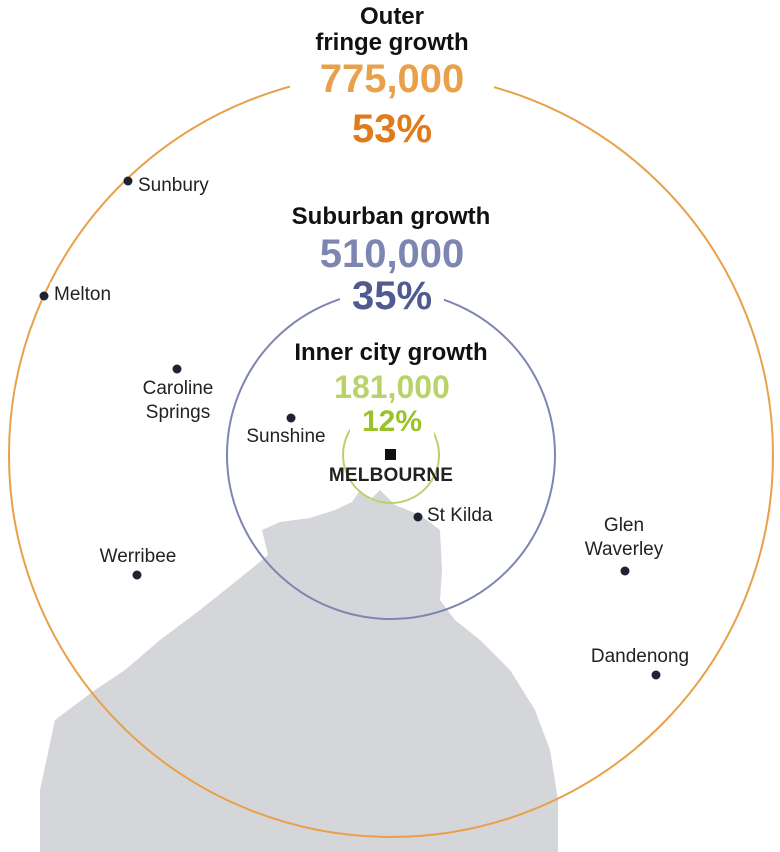  Describe the element at coordinates (418, 517) in the screenshot. I see `dot-st-kilda` at that location.